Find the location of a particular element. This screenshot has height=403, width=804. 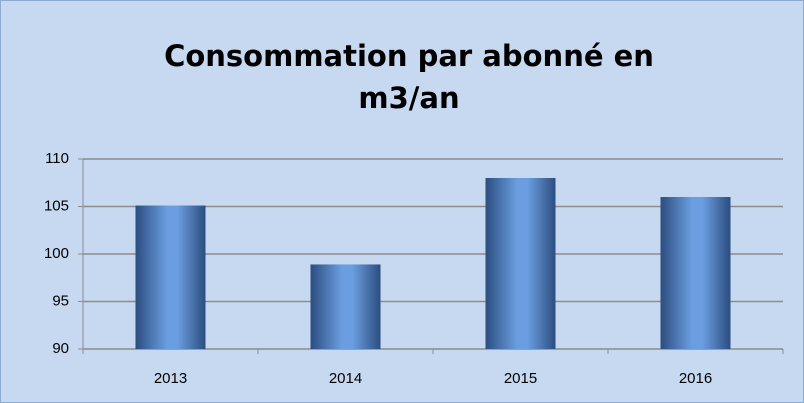

y-tick-label: 110 is located at coordinates (57, 158).